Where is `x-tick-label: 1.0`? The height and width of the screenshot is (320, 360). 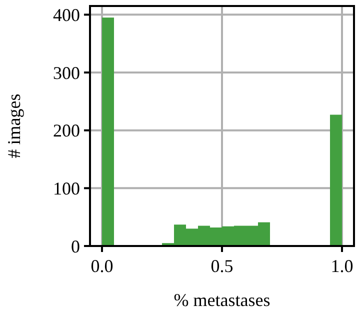
x-tick-label: 1.0 is located at coordinates (342, 266).